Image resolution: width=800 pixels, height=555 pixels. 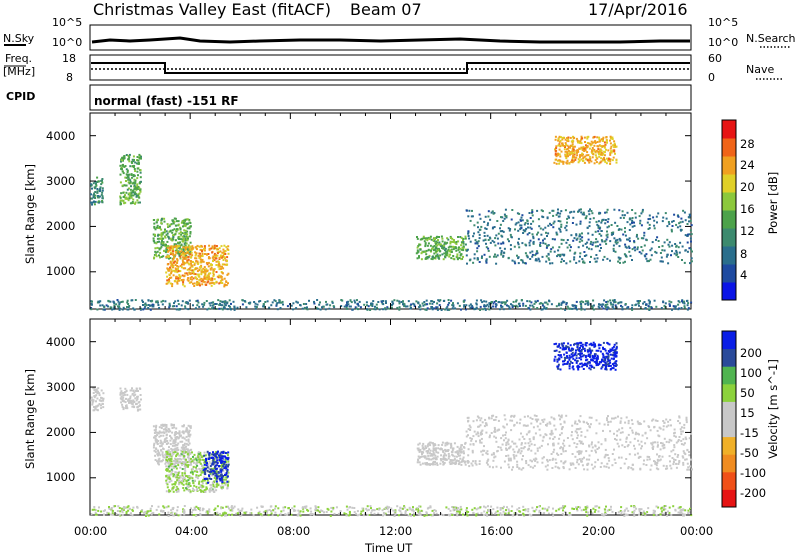 What do you see at coordinates (390, 68) in the screenshot?
I see `freq-trace` at bounding box center [390, 68].